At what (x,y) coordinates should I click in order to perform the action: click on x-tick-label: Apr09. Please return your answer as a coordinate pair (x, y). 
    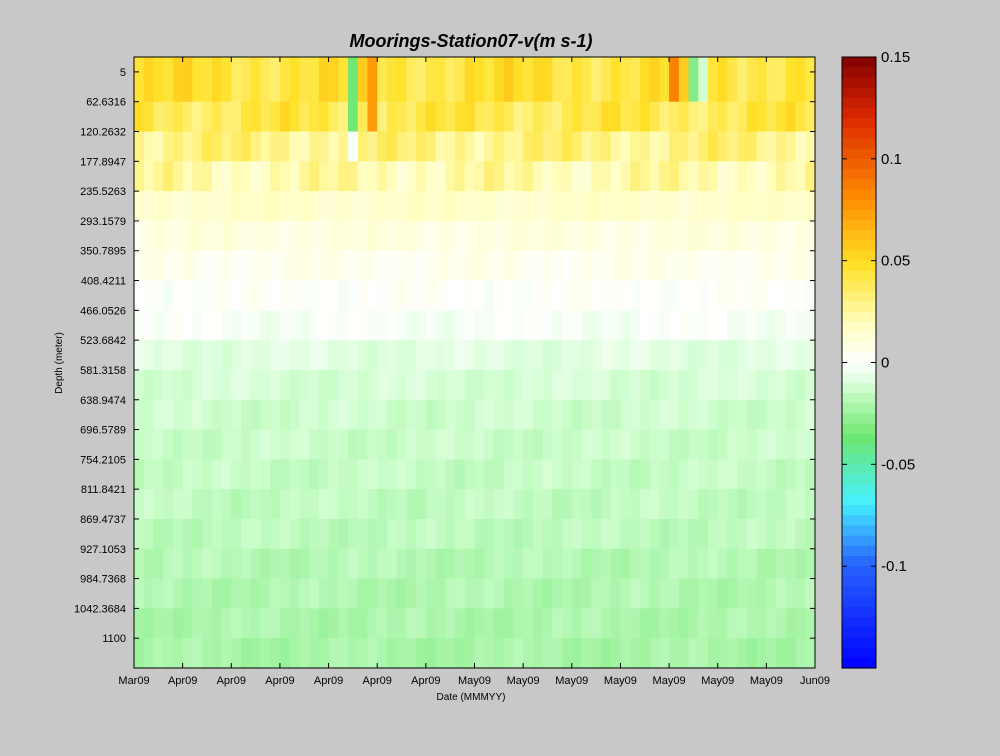
    Looking at the image, I should click on (231, 681).